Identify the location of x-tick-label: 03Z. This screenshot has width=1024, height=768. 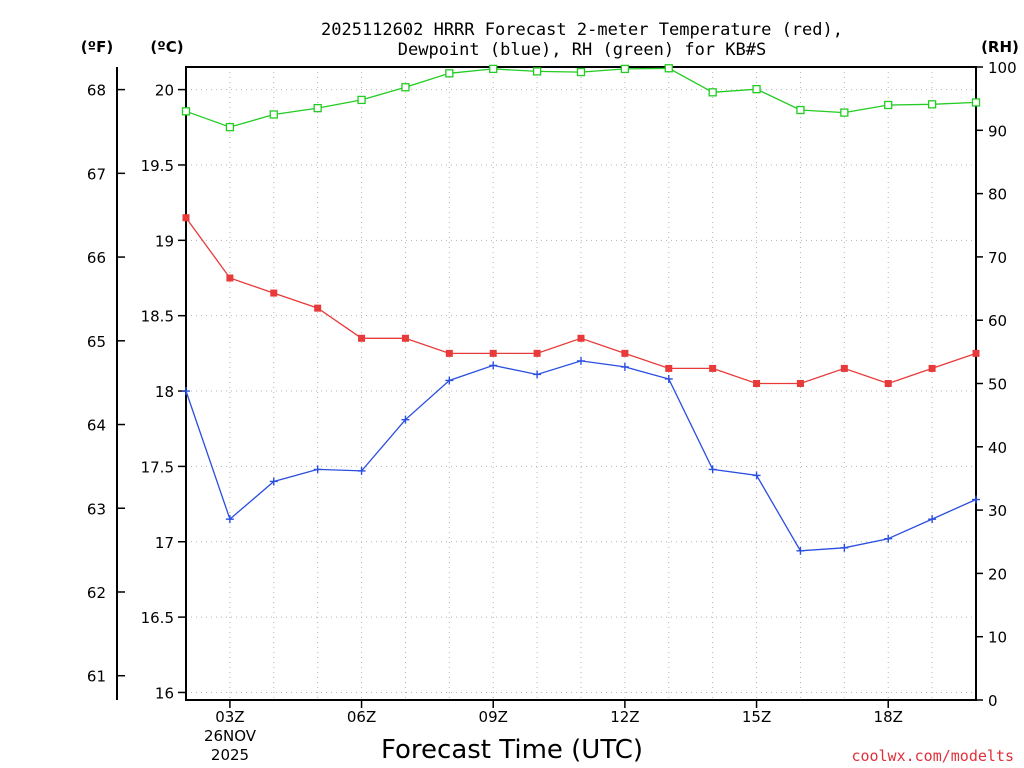
(229, 717).